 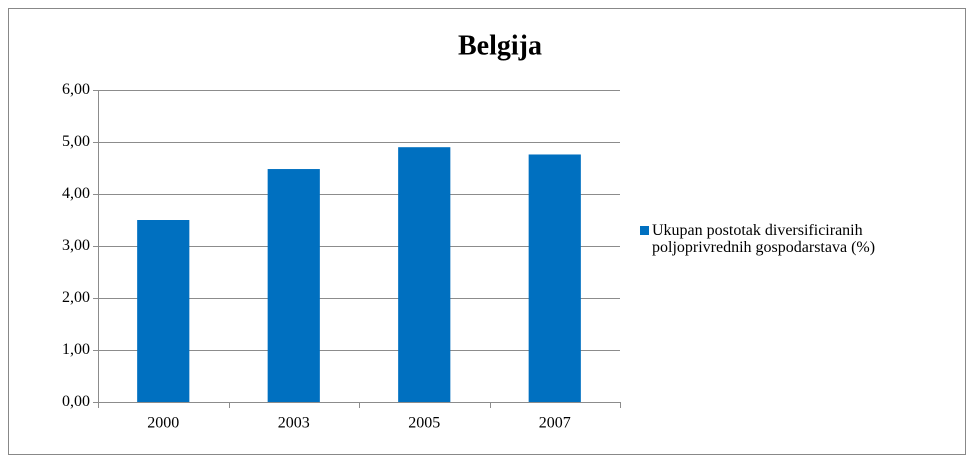 What do you see at coordinates (76, 401) in the screenshot?
I see `y-tick-label: 0,00` at bounding box center [76, 401].